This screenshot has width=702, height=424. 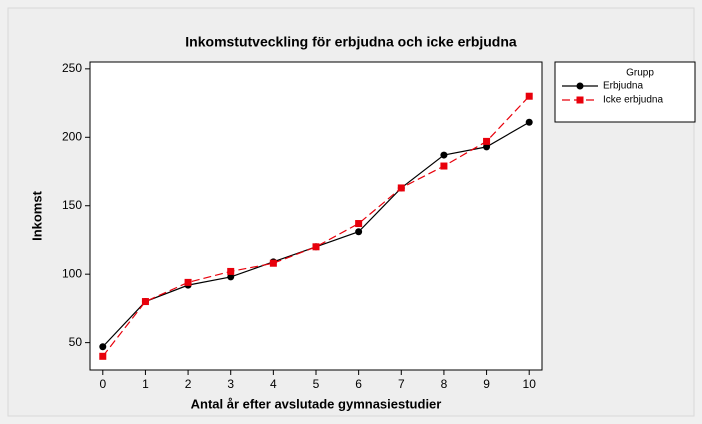 What do you see at coordinates (316, 384) in the screenshot?
I see `x-tick-label: 5` at bounding box center [316, 384].